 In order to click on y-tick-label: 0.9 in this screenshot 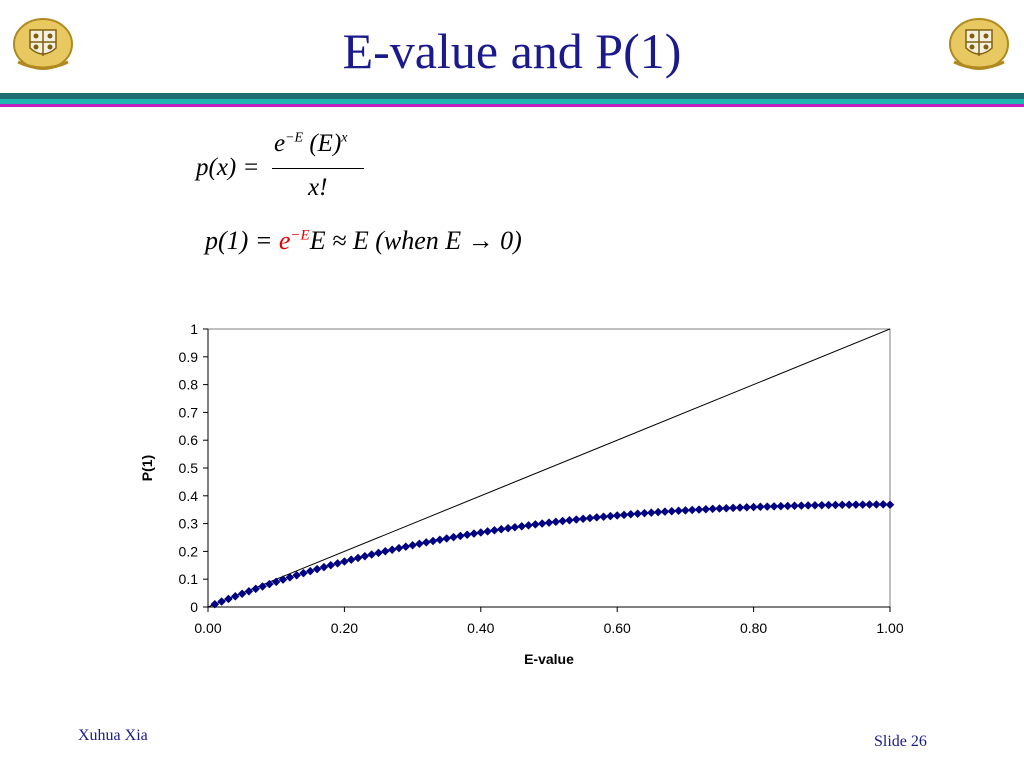, I will do `click(189, 357)`.